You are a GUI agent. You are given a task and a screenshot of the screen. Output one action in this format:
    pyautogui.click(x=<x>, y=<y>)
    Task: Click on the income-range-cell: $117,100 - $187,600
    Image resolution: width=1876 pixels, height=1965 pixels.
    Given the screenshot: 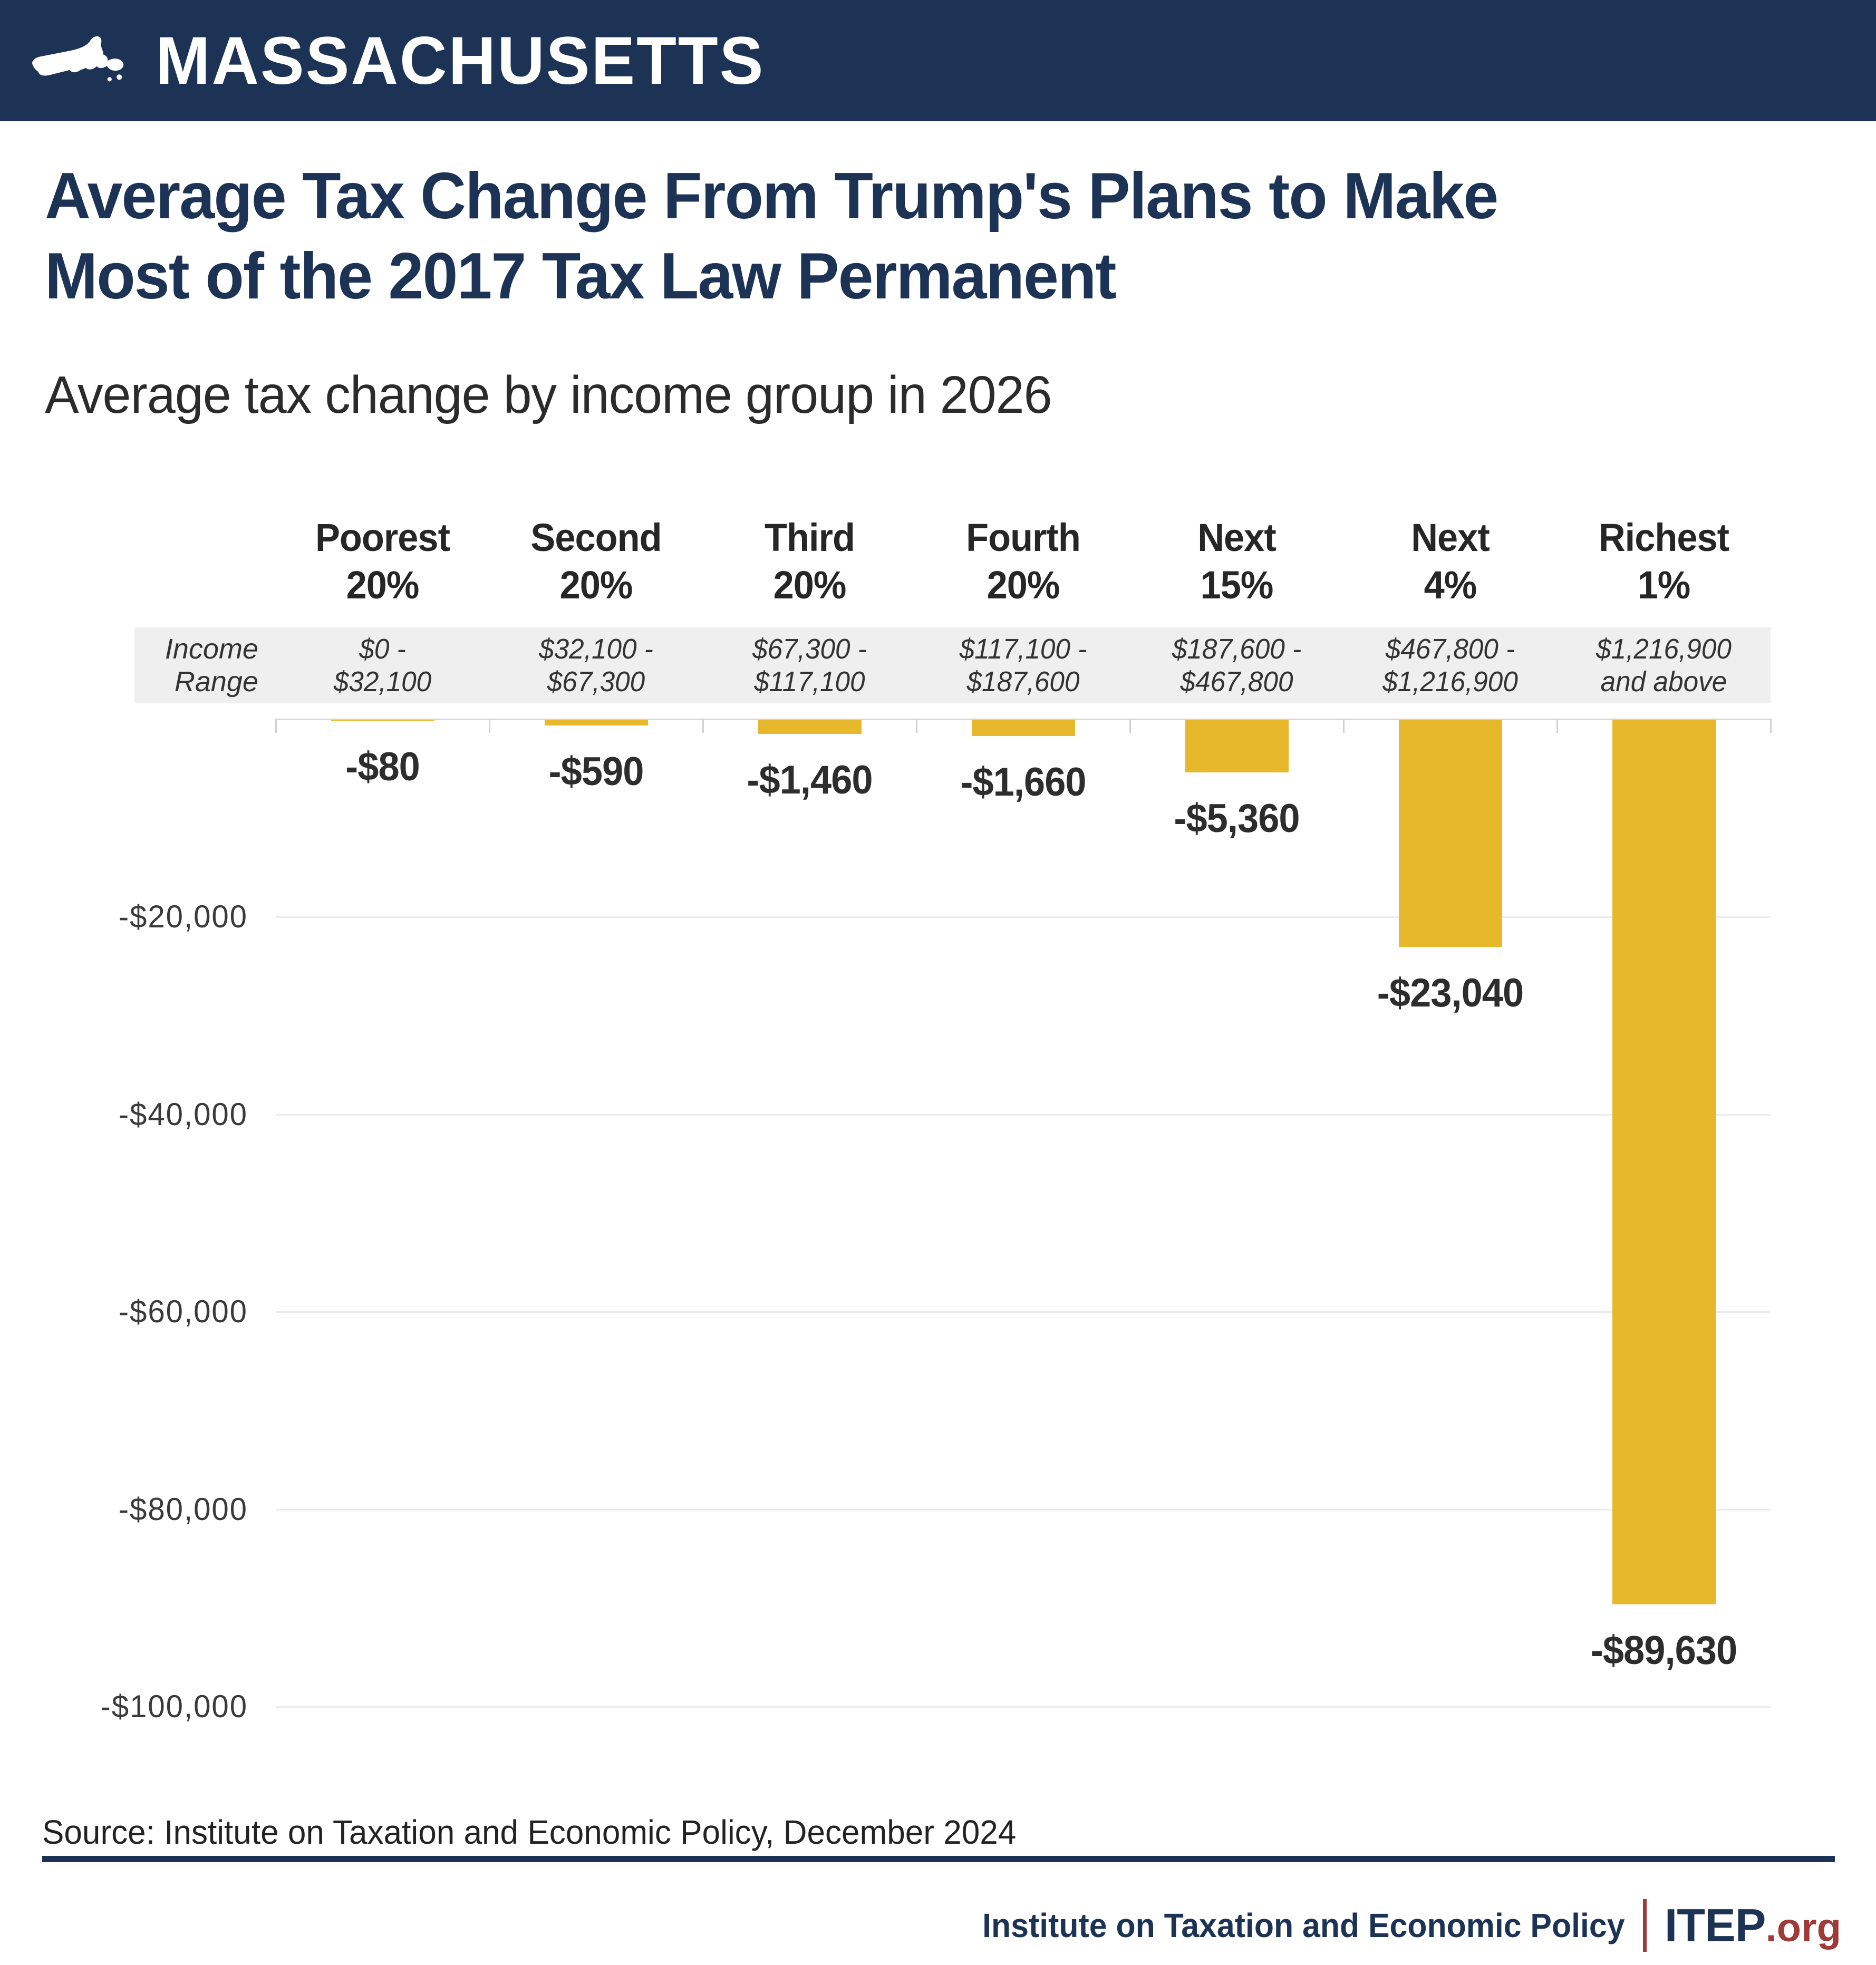 What is the action you would take?
    pyautogui.click(x=1023, y=665)
    